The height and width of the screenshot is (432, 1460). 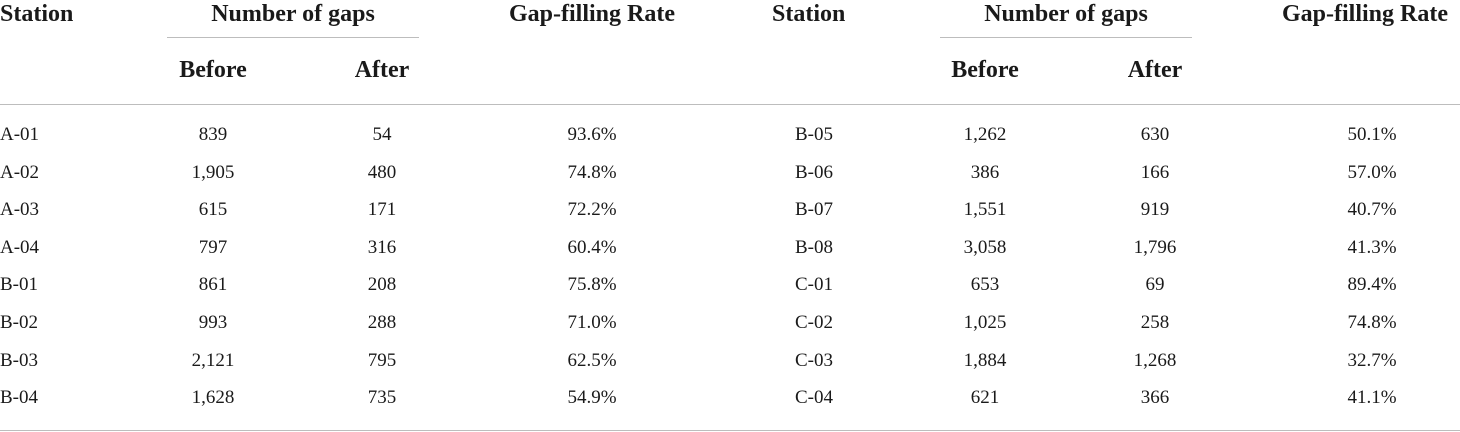 I want to click on before-cell: 2,121, so click(x=213, y=360).